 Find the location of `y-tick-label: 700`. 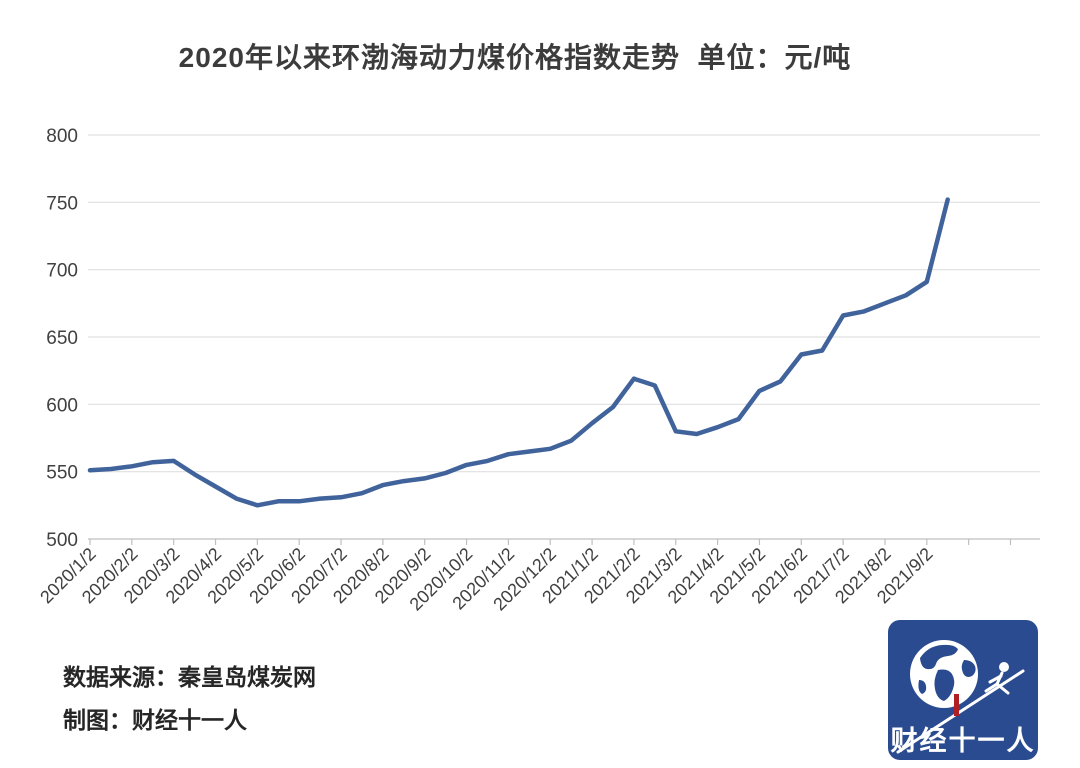

y-tick-label: 700 is located at coordinates (62, 271).